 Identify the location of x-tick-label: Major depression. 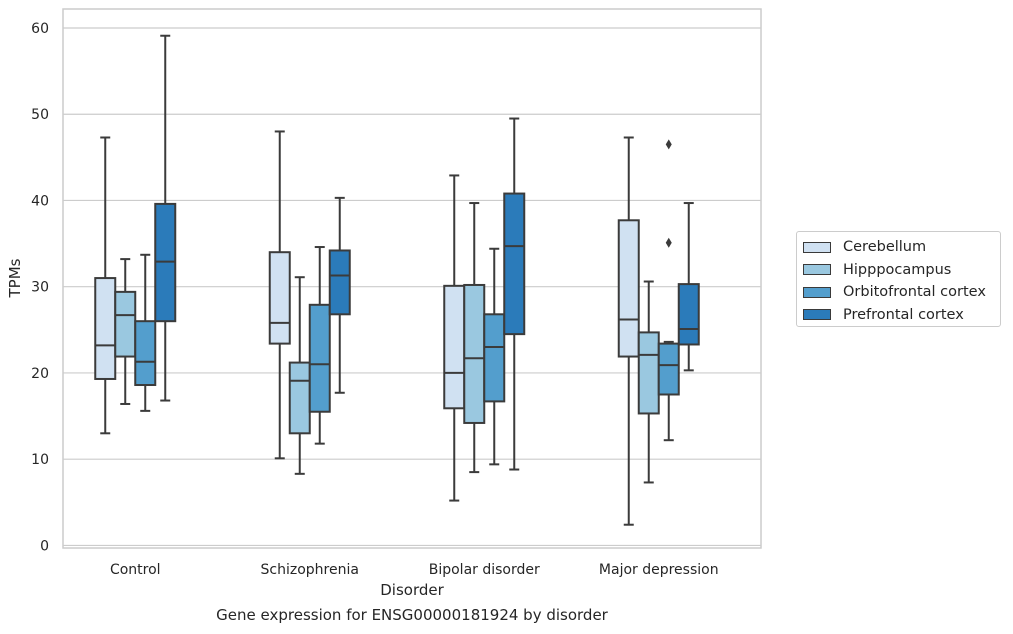
(659, 570).